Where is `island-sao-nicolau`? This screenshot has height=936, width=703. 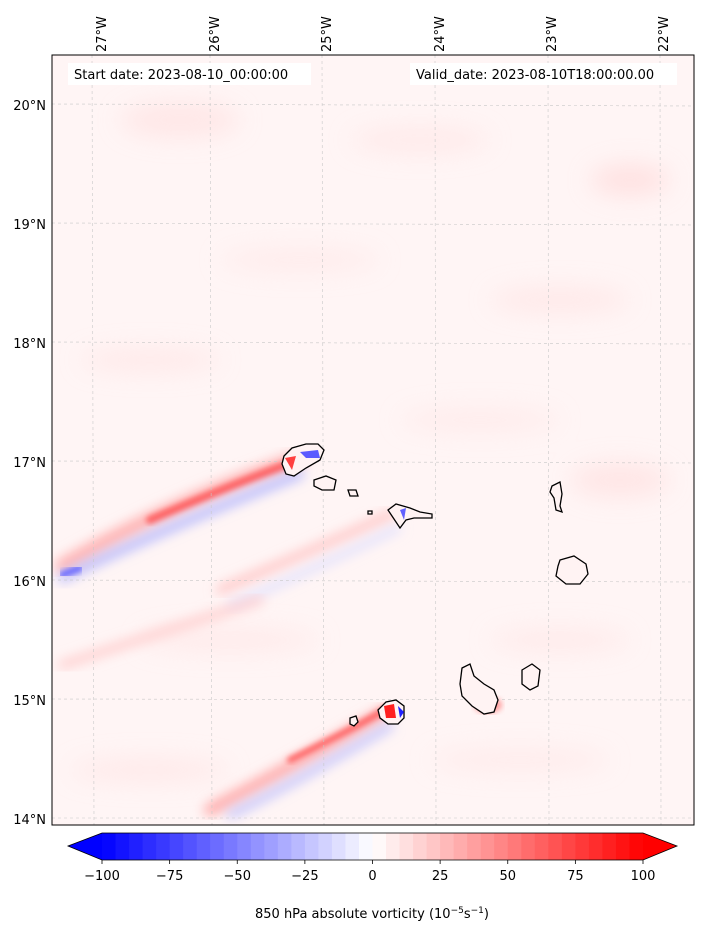 island-sao-nicolau is located at coordinates (410, 516).